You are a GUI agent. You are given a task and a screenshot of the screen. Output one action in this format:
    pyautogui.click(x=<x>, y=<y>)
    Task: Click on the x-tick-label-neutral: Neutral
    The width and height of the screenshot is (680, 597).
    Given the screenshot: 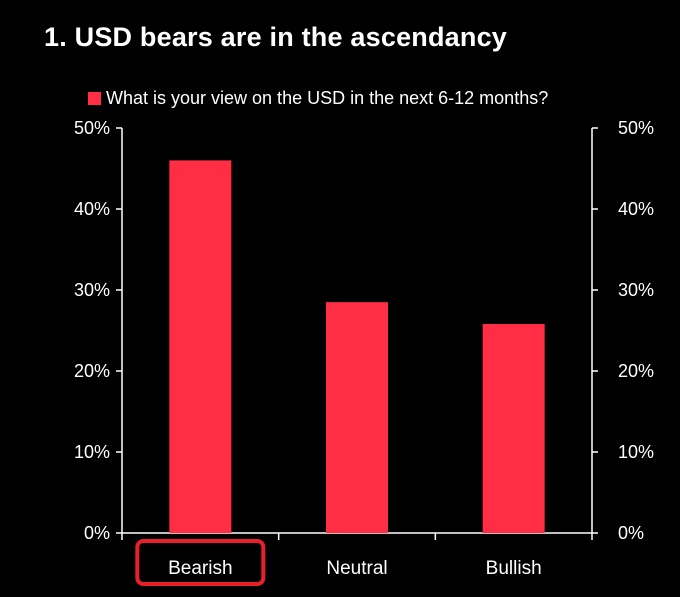 What is the action you would take?
    pyautogui.click(x=356, y=568)
    